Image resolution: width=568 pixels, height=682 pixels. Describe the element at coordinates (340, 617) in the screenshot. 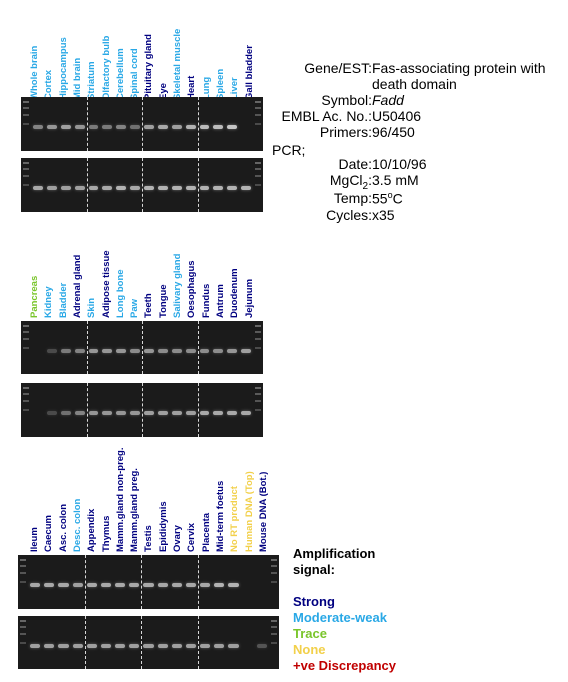

I see `legend-item-moderate-weak: Moderate-weak` at that location.